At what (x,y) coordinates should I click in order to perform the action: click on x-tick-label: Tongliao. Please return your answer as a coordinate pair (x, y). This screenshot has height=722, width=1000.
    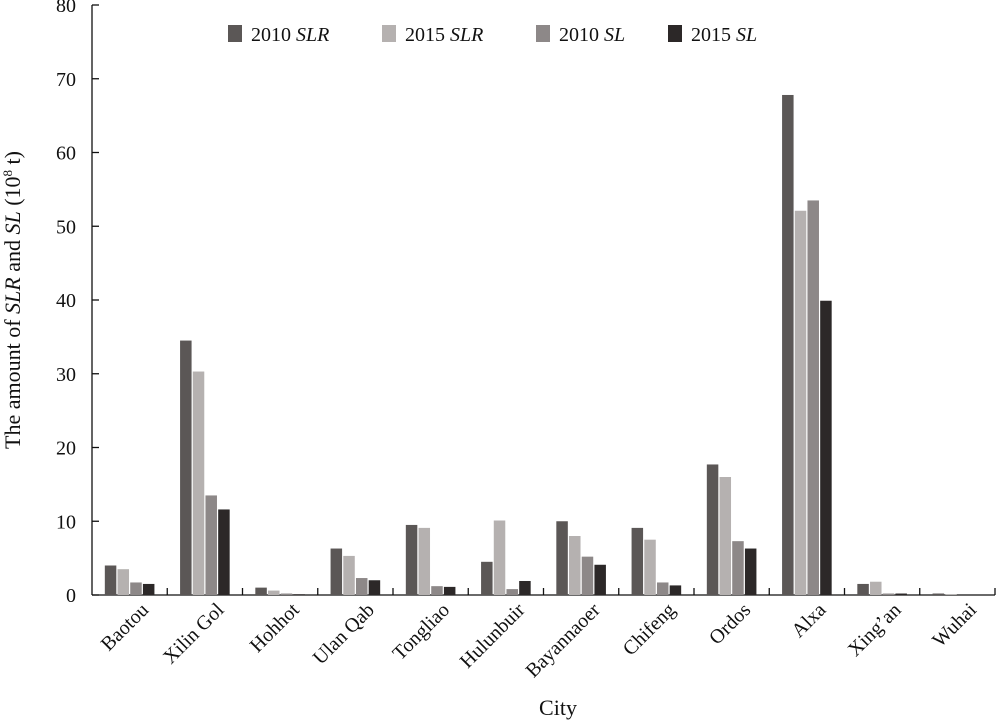
    Looking at the image, I should click on (422, 632).